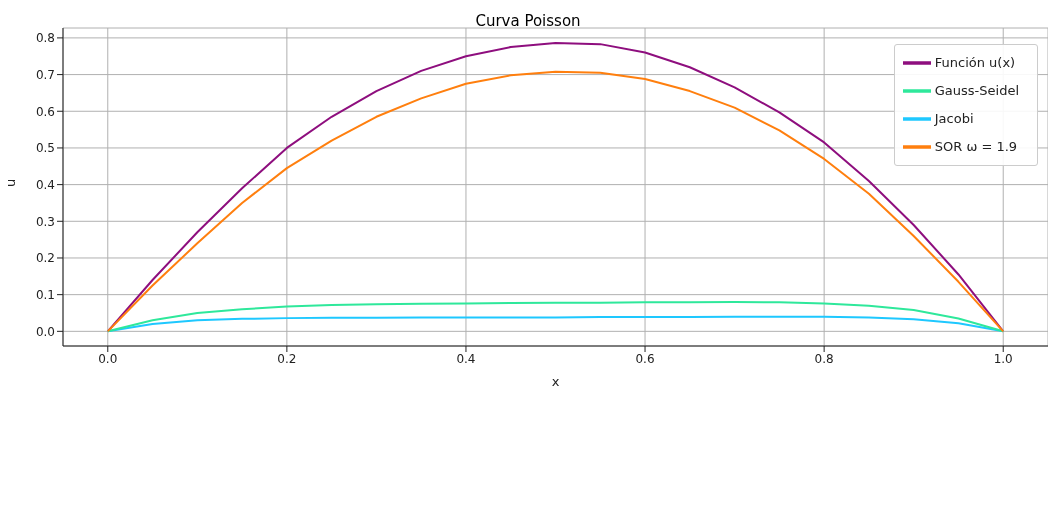  I want to click on x-axis-title: x, so click(555, 381).